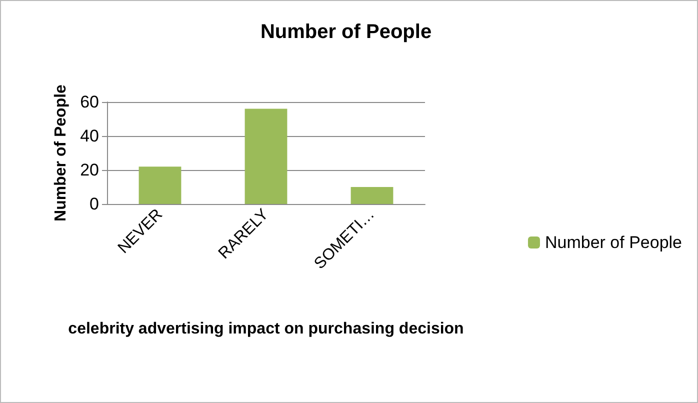 This screenshot has height=403, width=698. Describe the element at coordinates (61, 153) in the screenshot. I see `y-axis-title: Number of People` at that location.